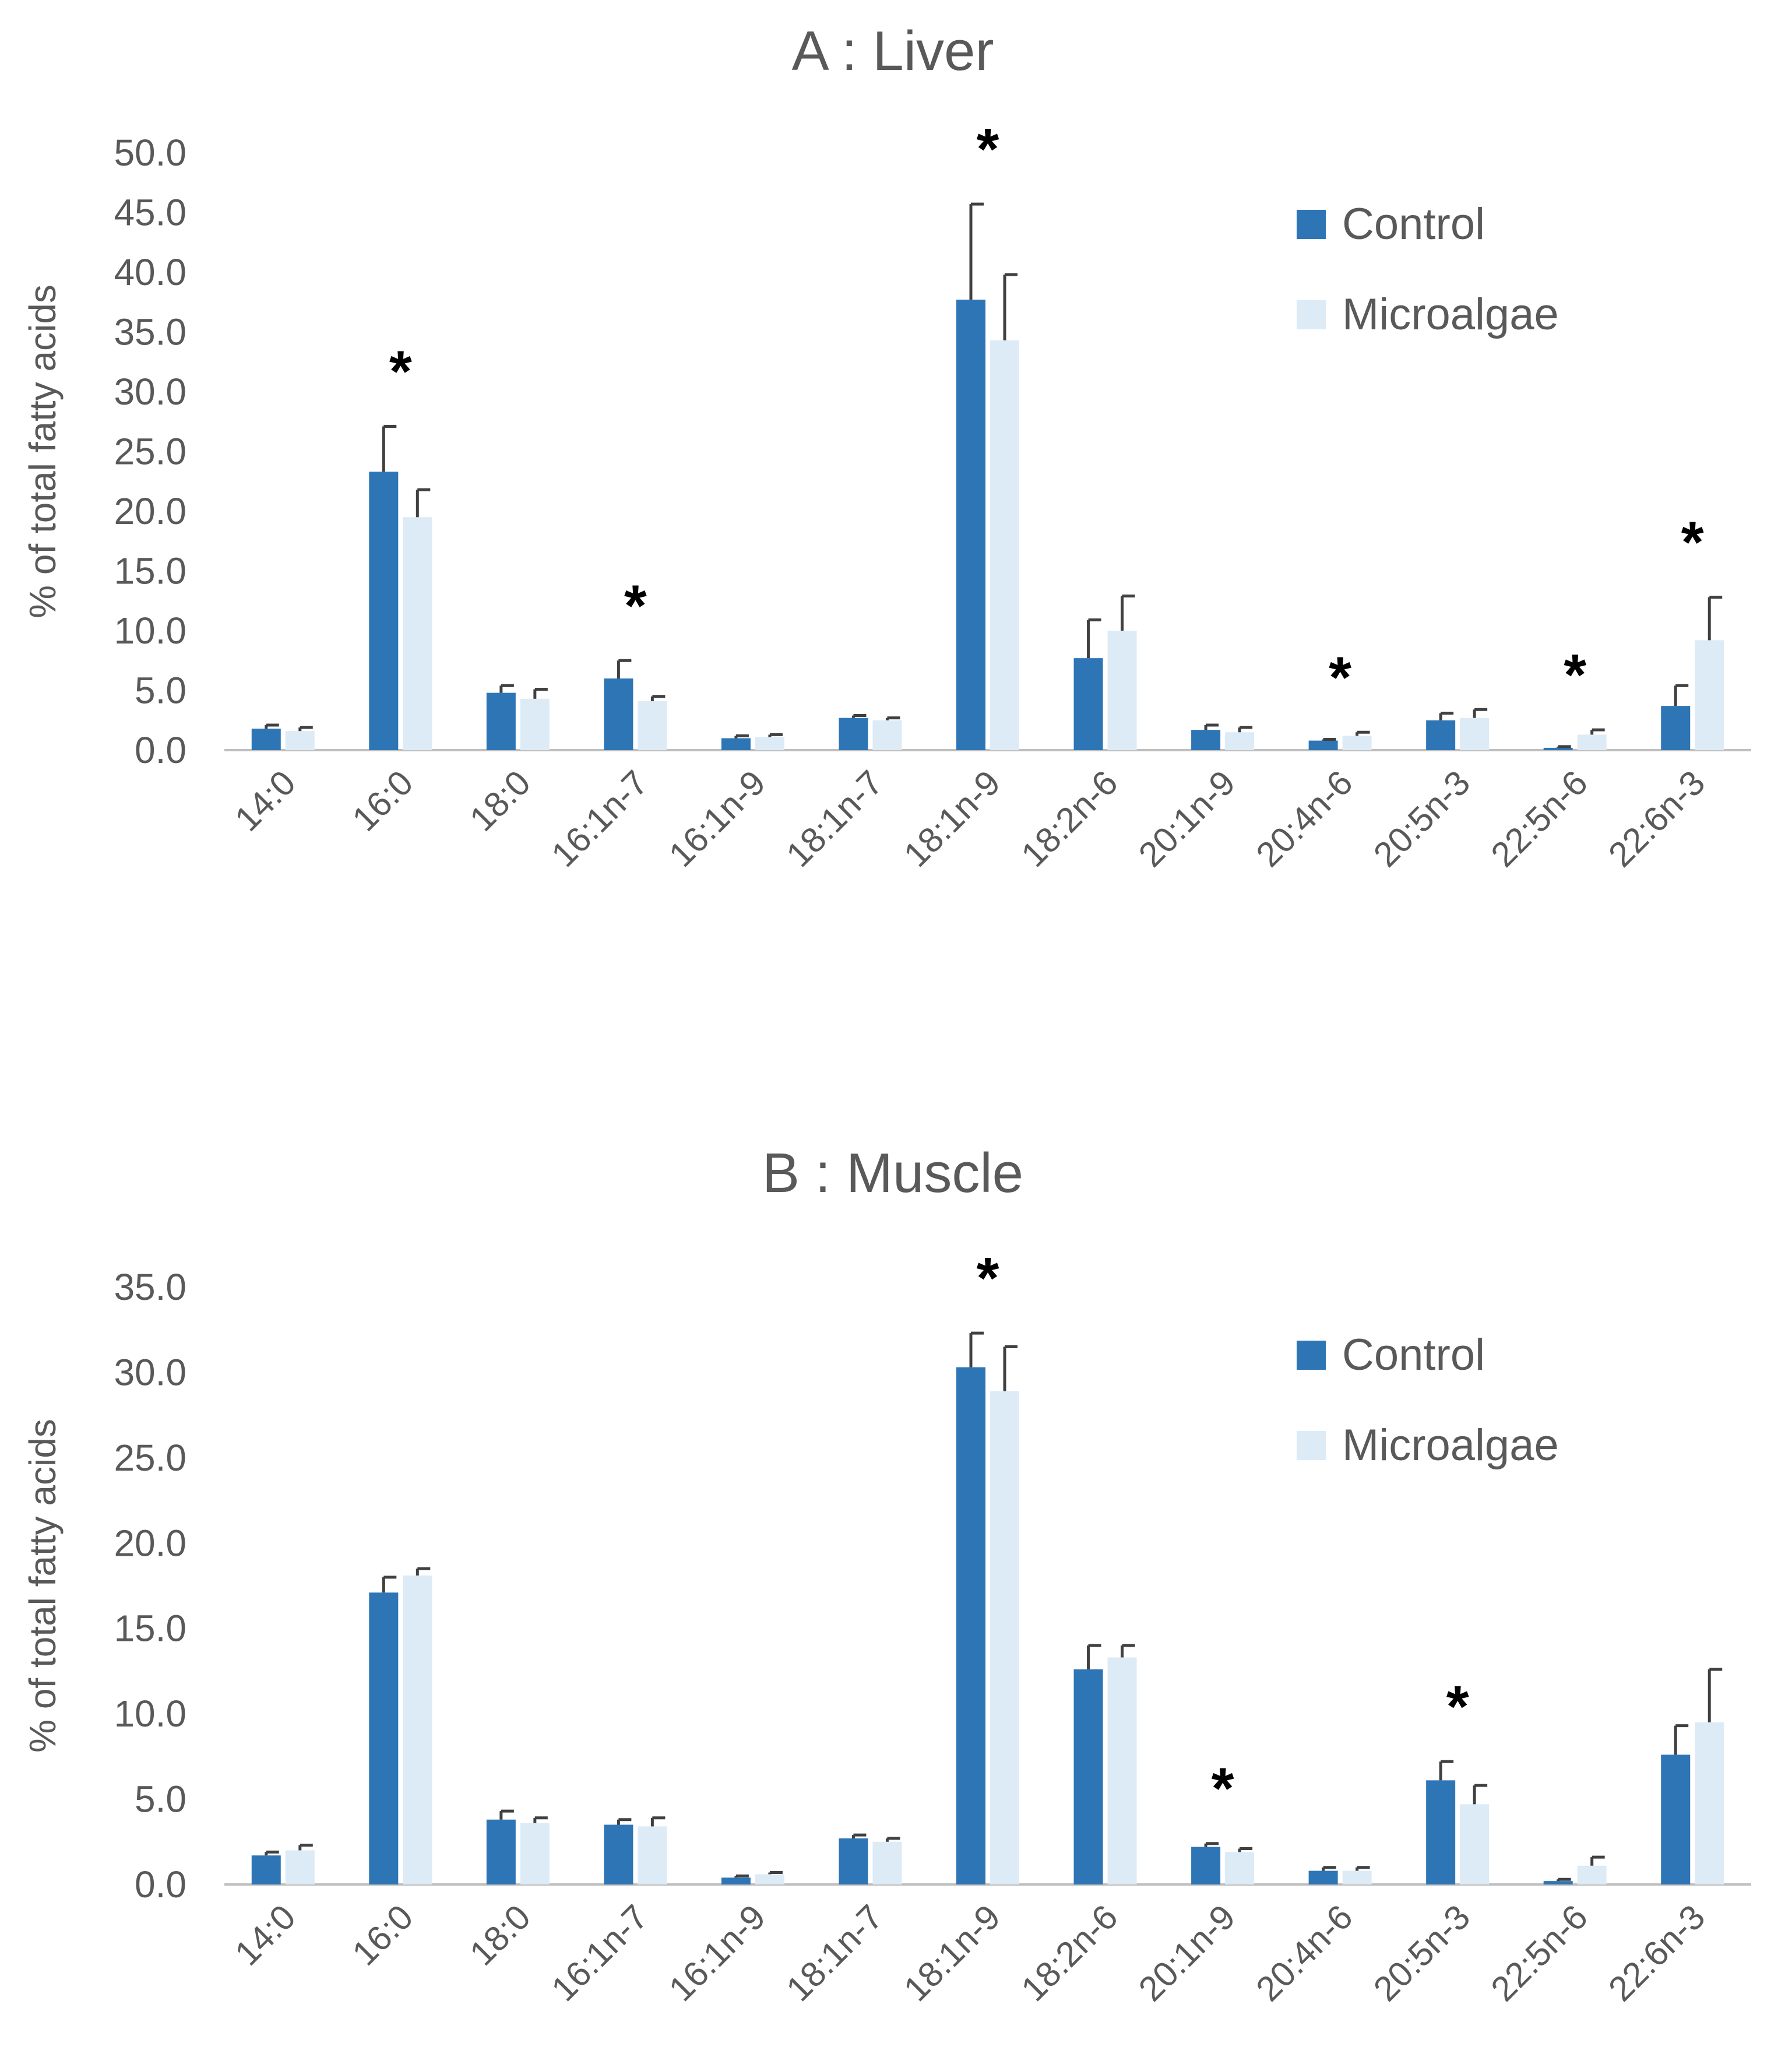 This screenshot has width=1792, height=2050. Describe the element at coordinates (1539, 1953) in the screenshot. I see `x-tick-label: 22:5n-6` at that location.